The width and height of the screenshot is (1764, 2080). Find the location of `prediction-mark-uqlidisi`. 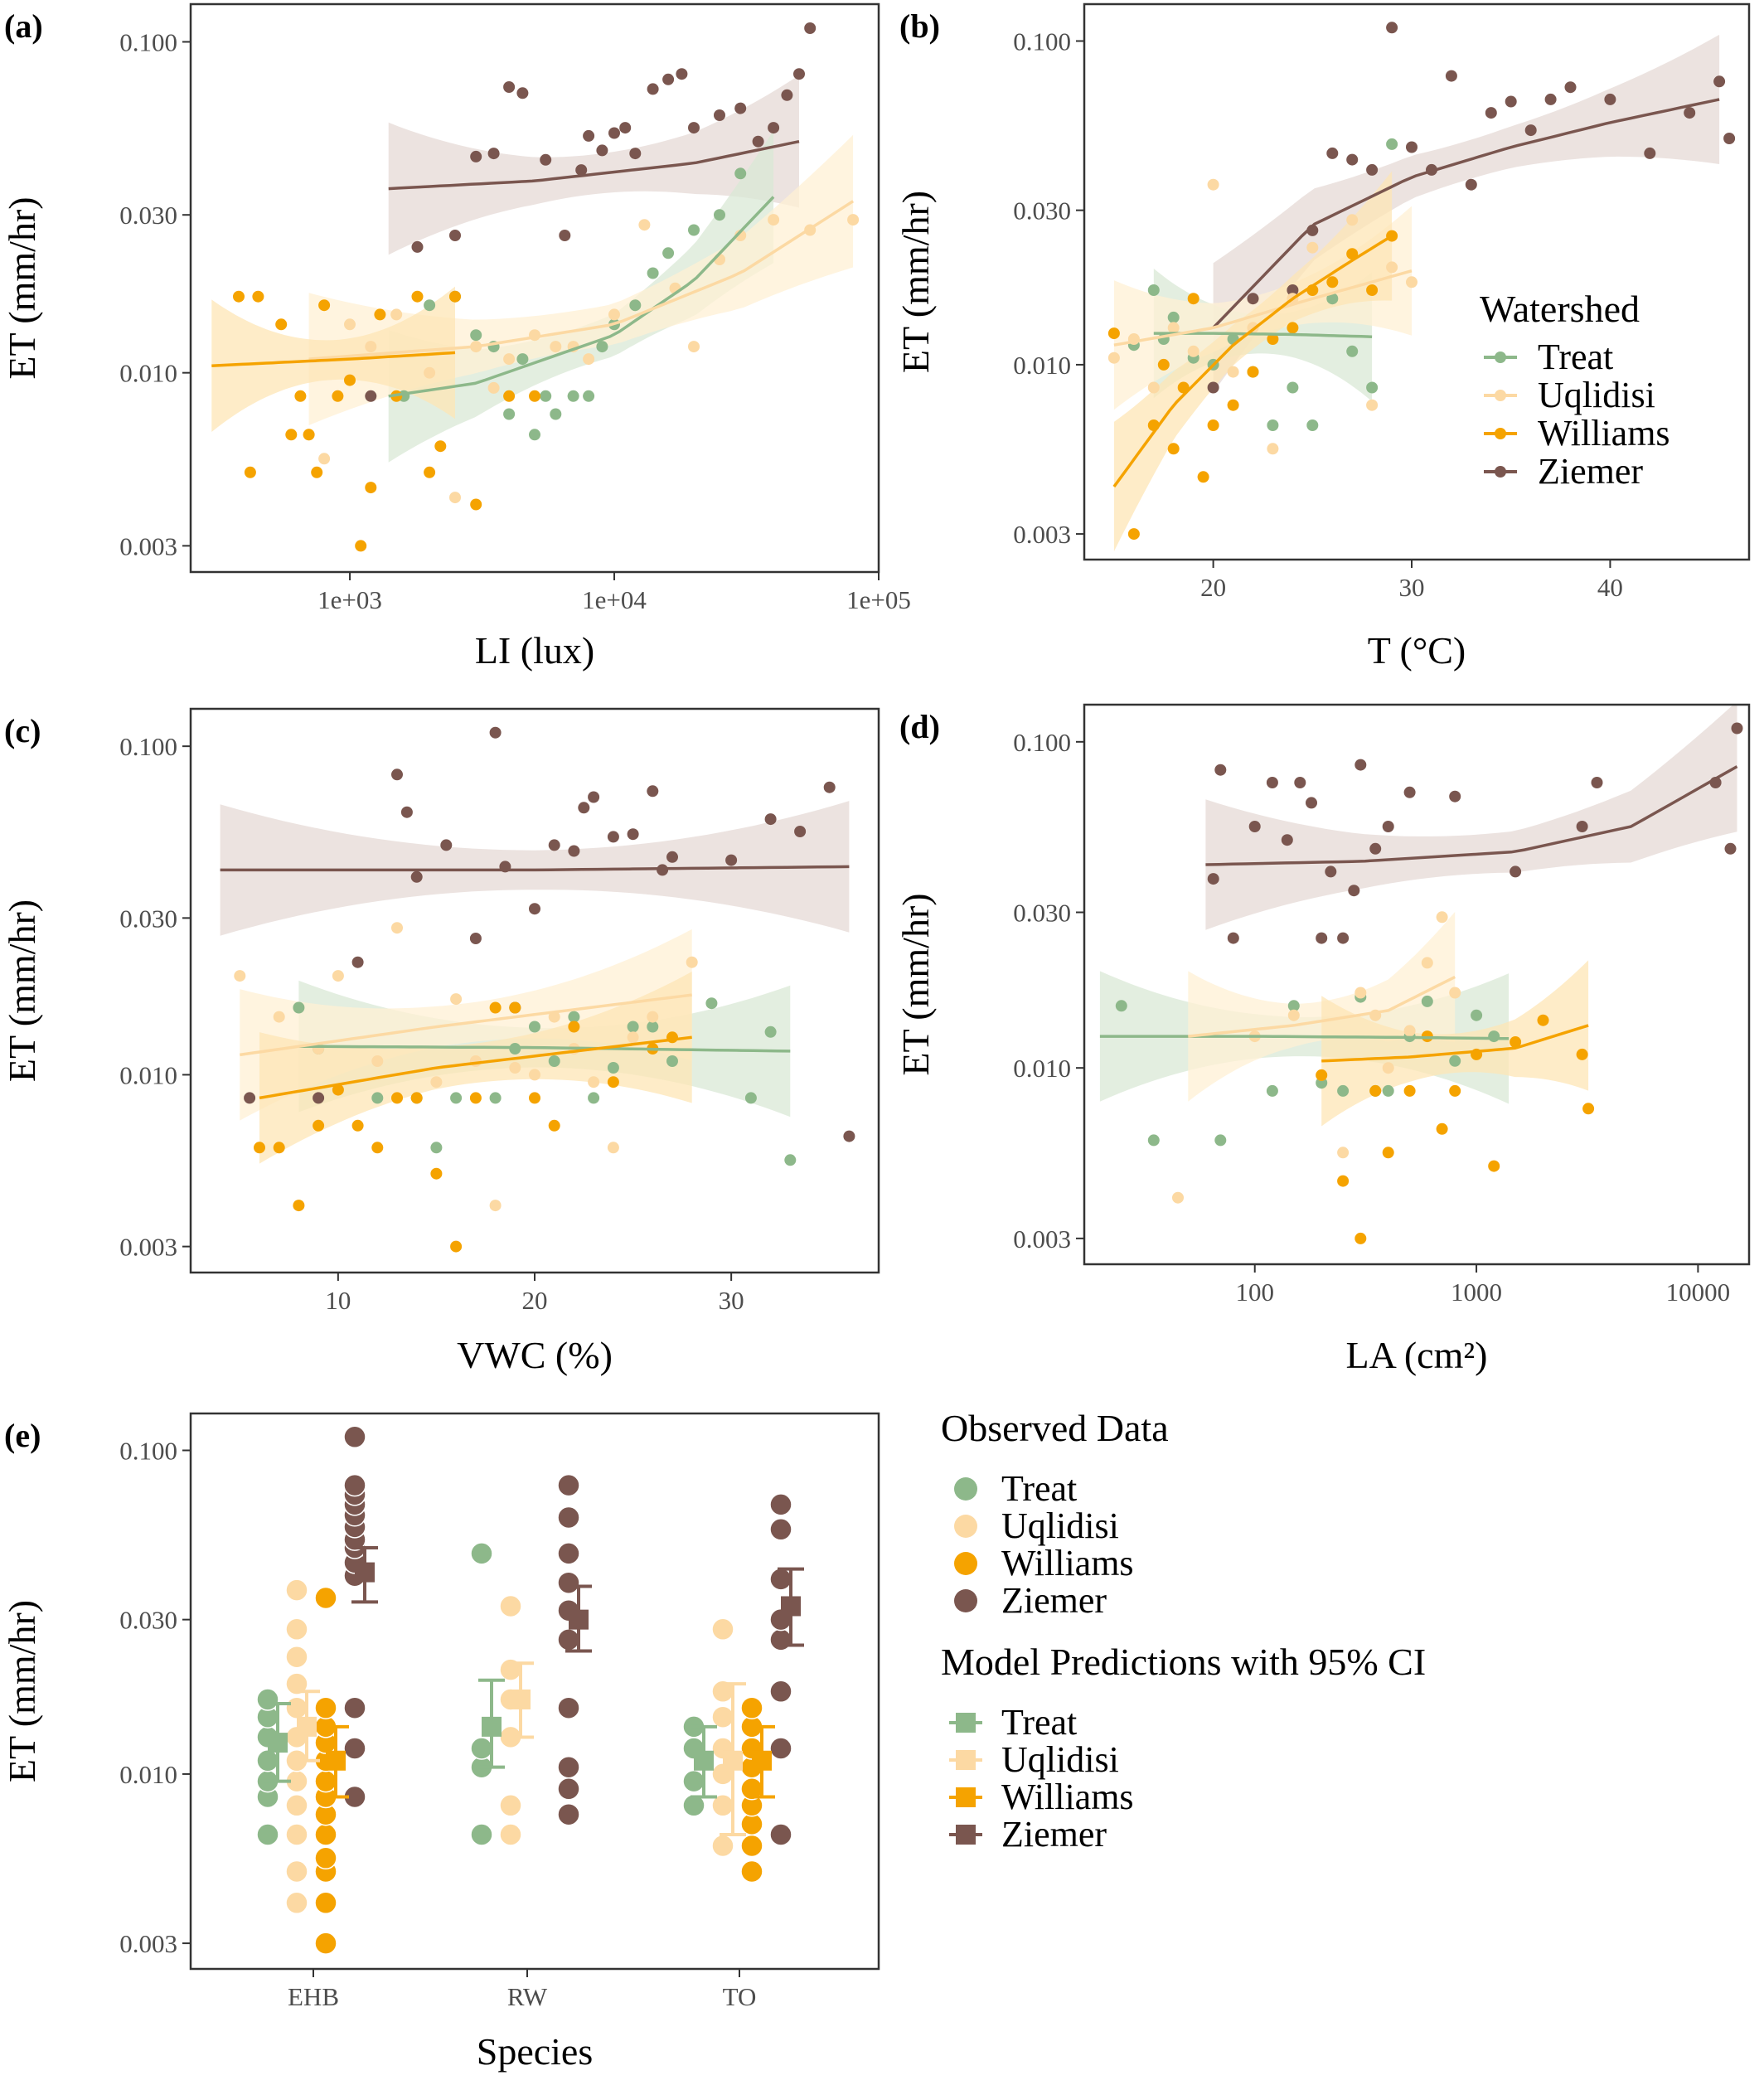

prediction-mark-uqlidisi is located at coordinates (733, 1760).